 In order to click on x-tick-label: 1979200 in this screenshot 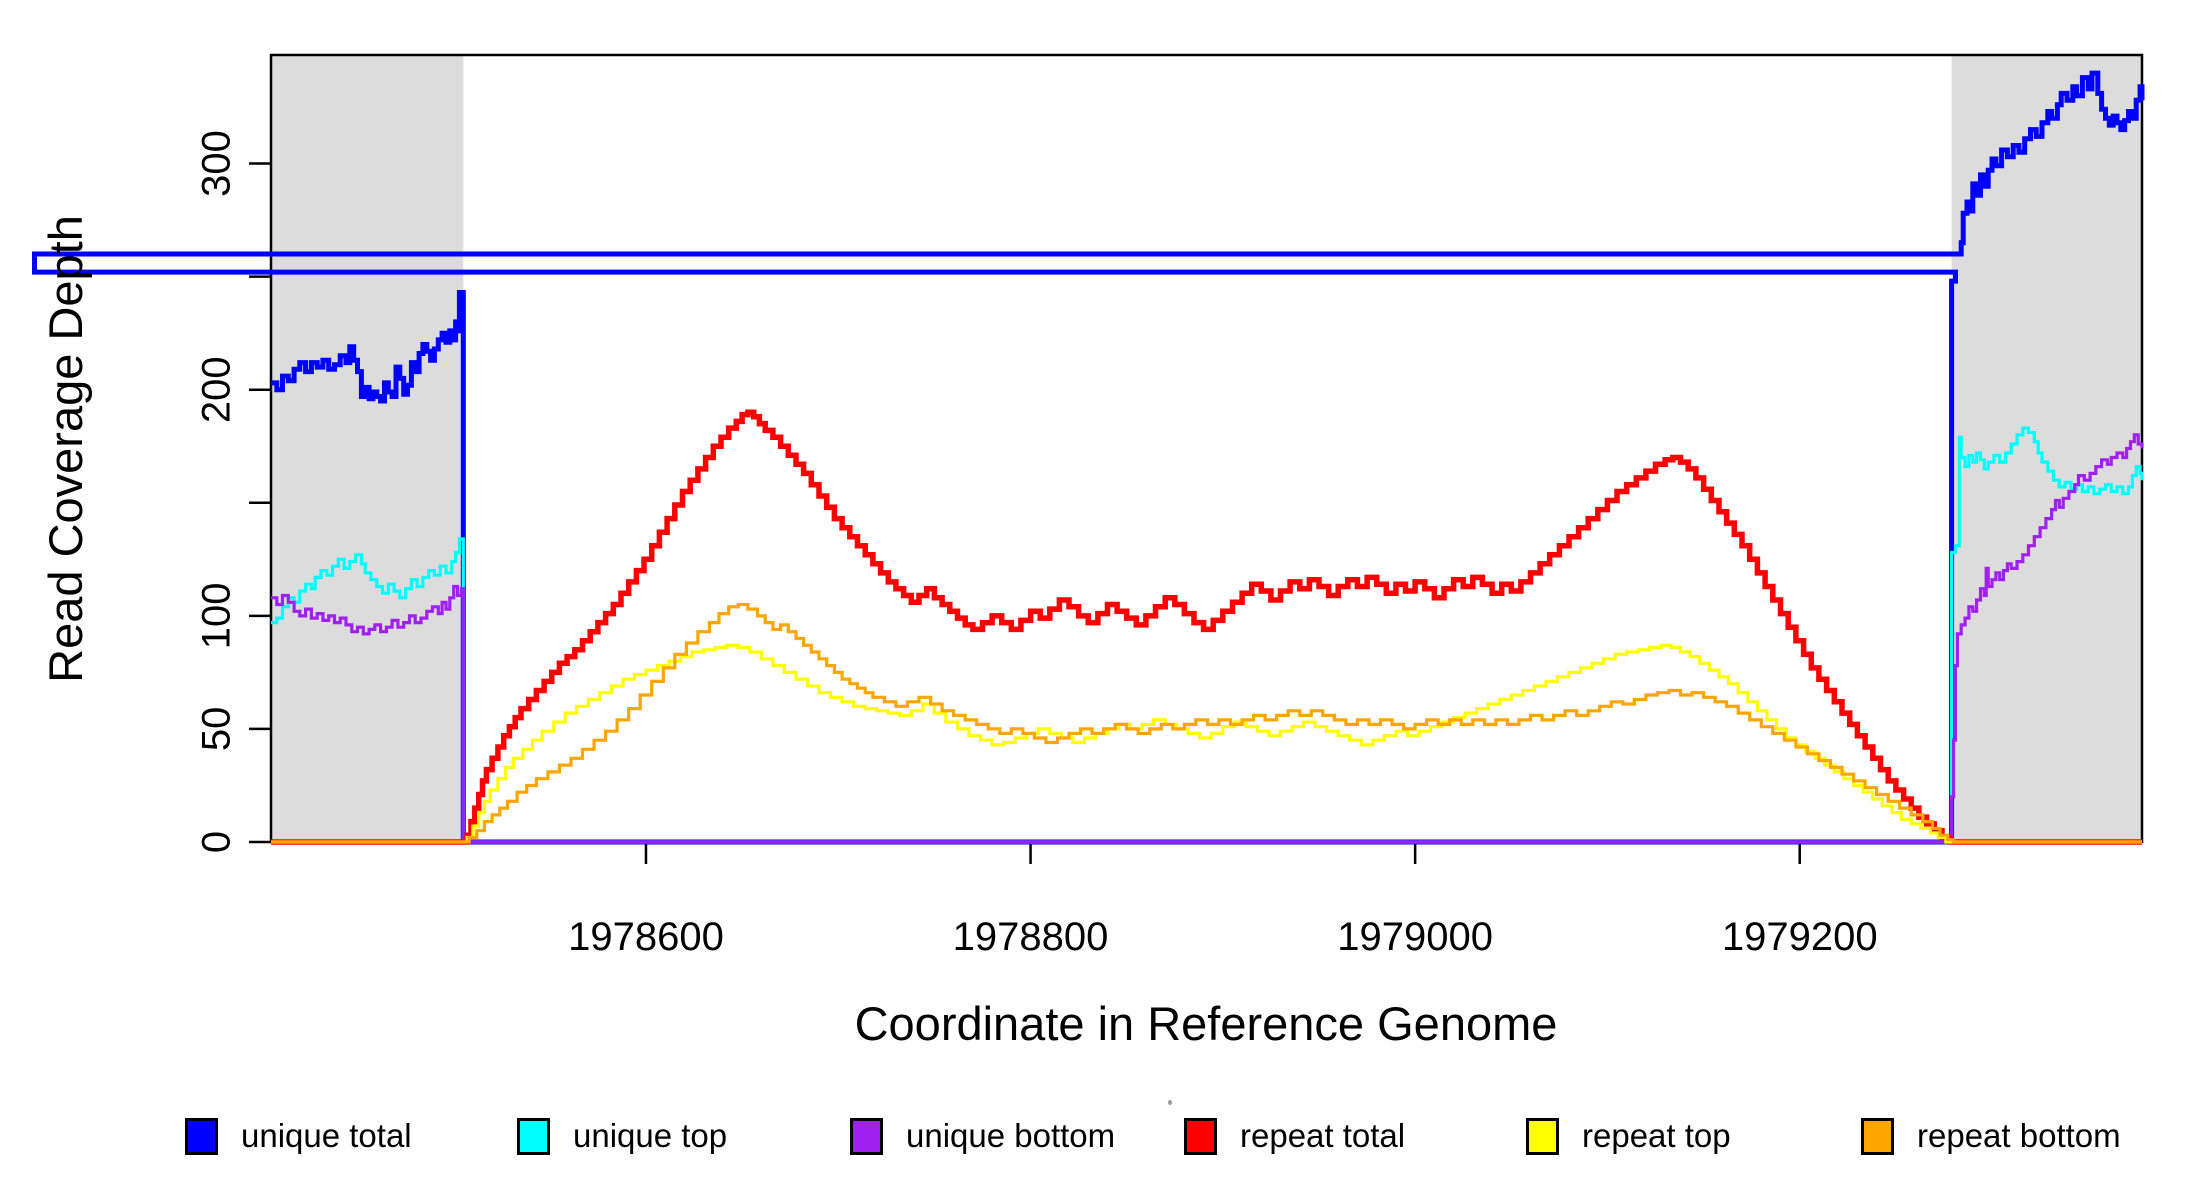, I will do `click(1800, 937)`.